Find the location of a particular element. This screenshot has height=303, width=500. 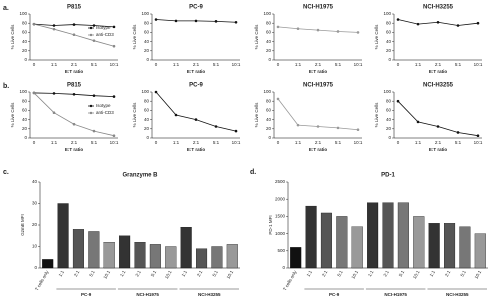

panel-label: d. is located at coordinates (253, 172).